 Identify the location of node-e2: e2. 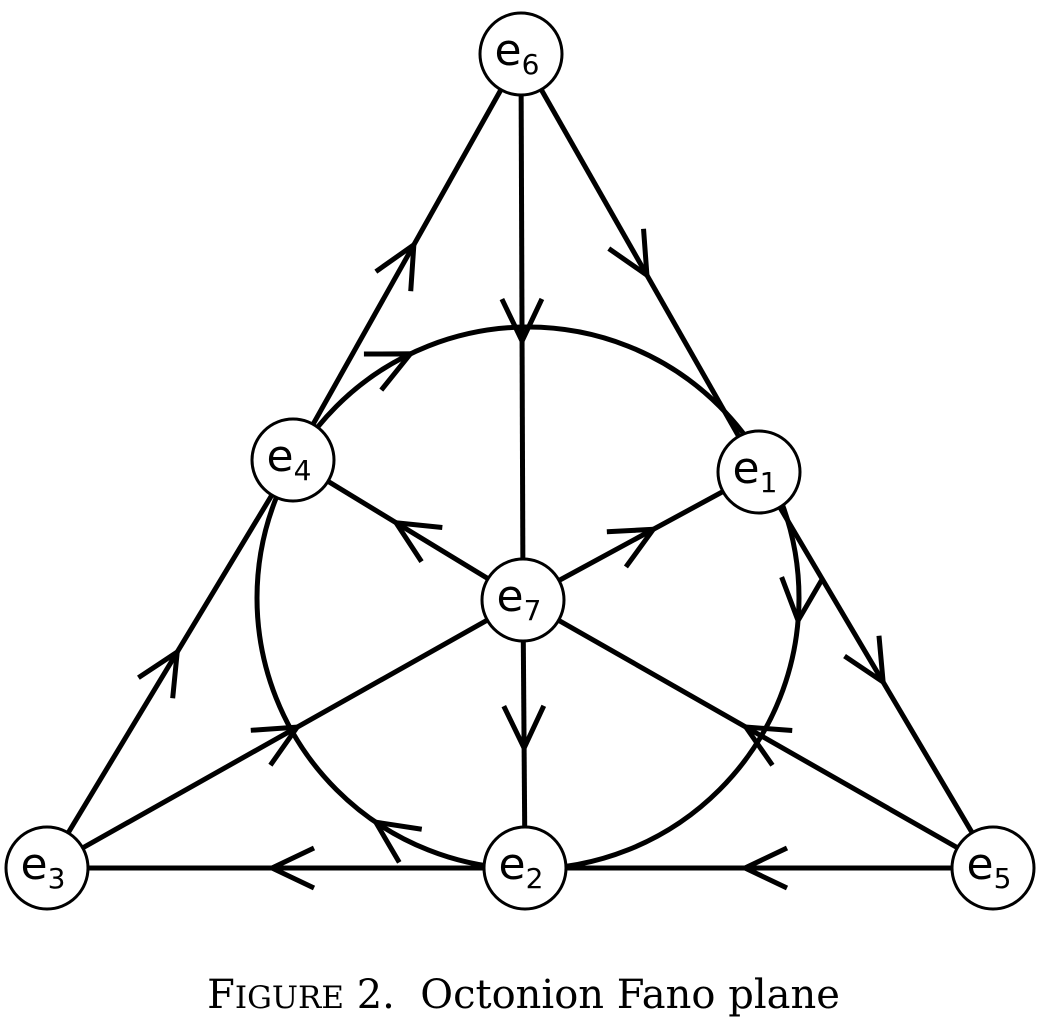
(525, 868).